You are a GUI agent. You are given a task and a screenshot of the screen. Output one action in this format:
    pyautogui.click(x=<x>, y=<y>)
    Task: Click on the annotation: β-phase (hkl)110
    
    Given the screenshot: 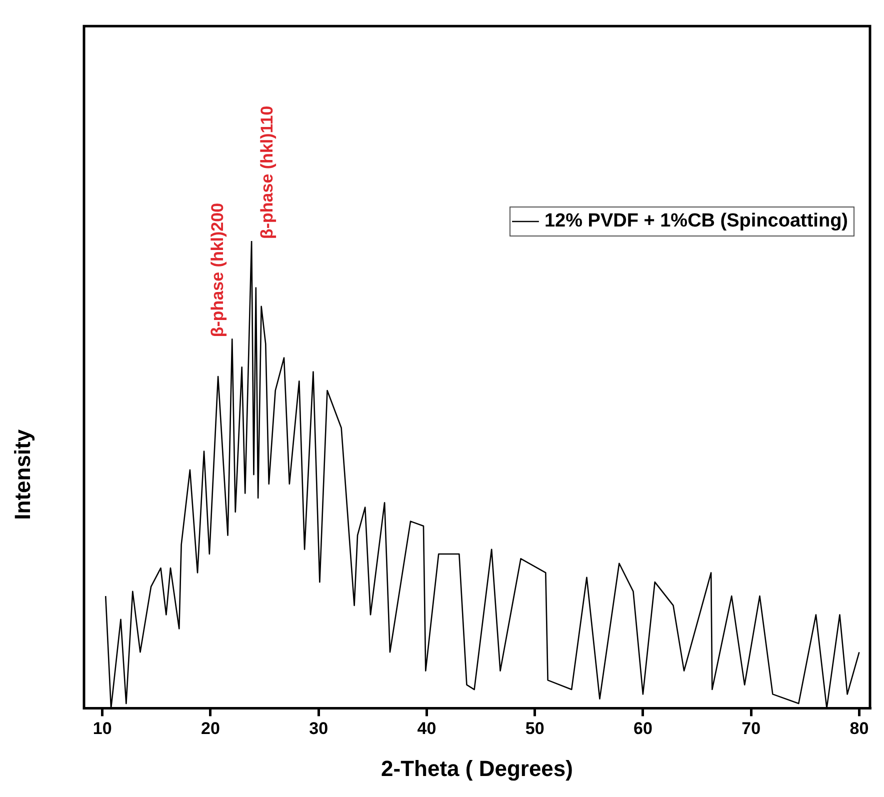 What is the action you would take?
    pyautogui.click(x=266, y=172)
    